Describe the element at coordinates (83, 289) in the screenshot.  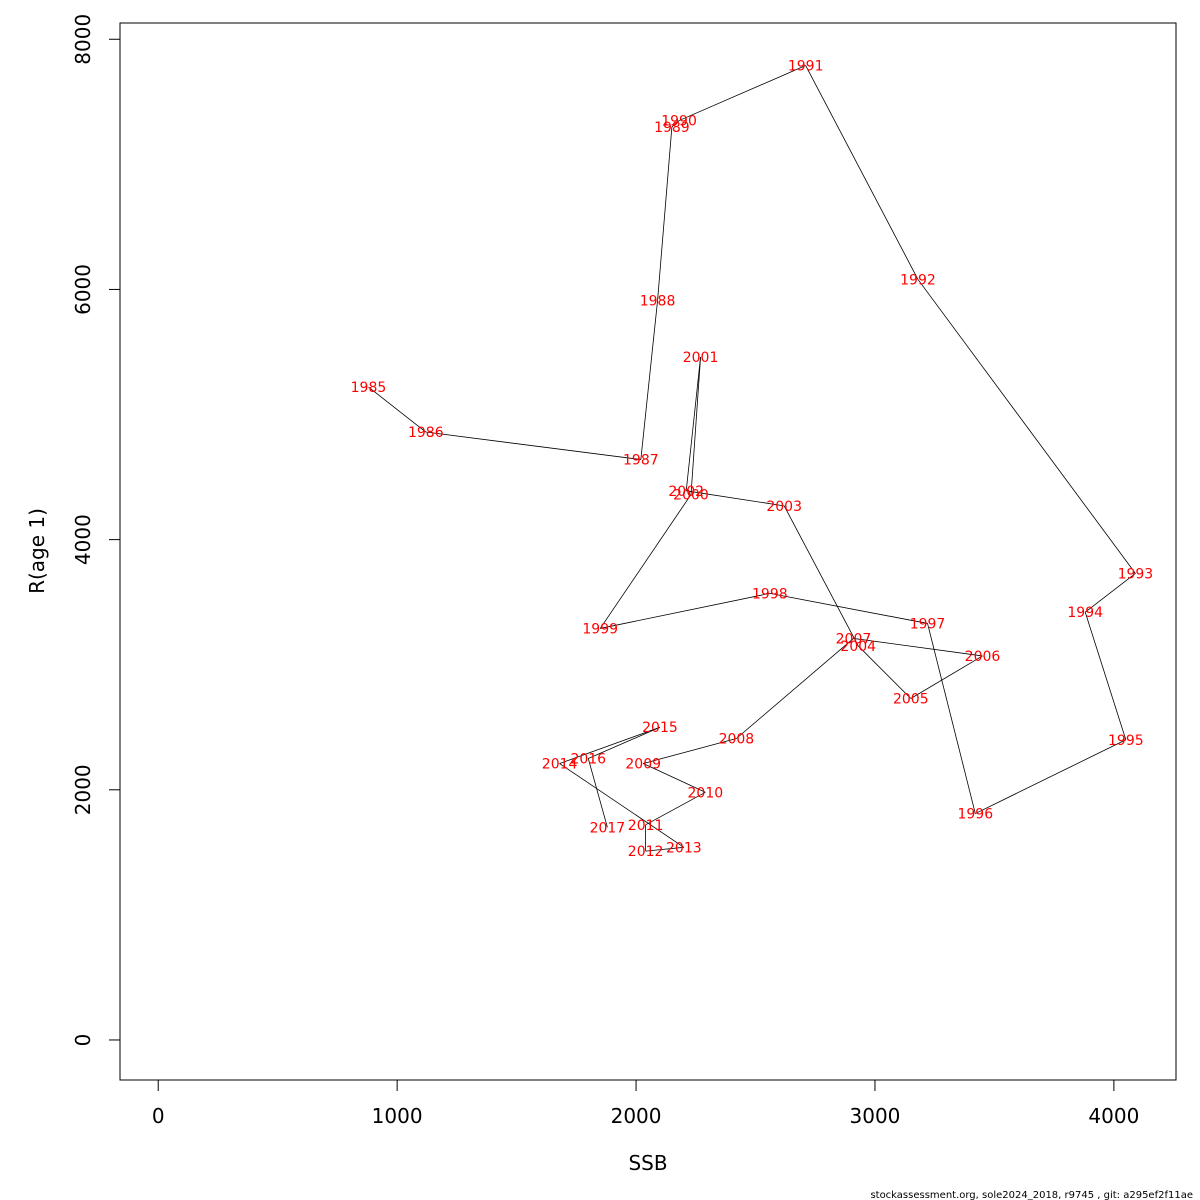
I see `y-tick-label: 6000` at that location.